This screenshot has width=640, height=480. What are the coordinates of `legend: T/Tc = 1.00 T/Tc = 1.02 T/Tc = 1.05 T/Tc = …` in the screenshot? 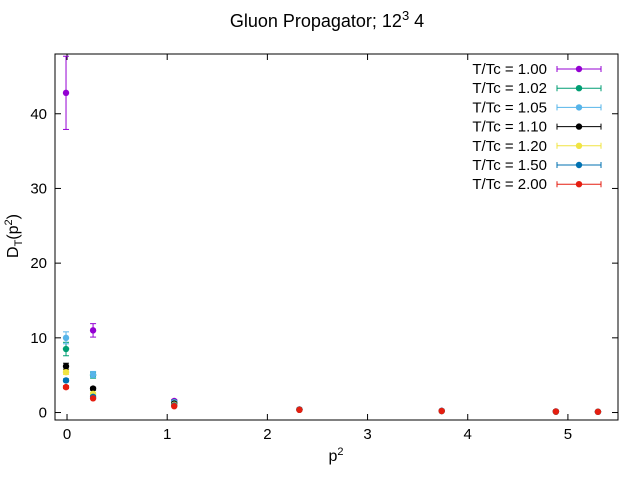 It's located at (537, 127).